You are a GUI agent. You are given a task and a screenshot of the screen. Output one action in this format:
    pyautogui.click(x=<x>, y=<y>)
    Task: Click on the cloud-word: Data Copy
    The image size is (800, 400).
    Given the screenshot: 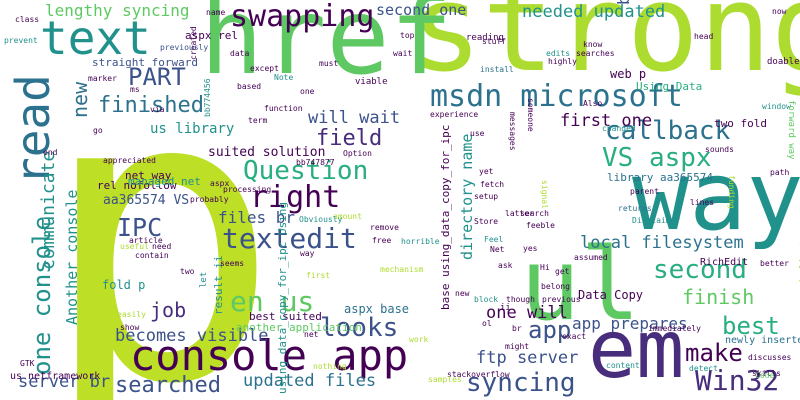 What is the action you would take?
    pyautogui.click(x=611, y=295)
    